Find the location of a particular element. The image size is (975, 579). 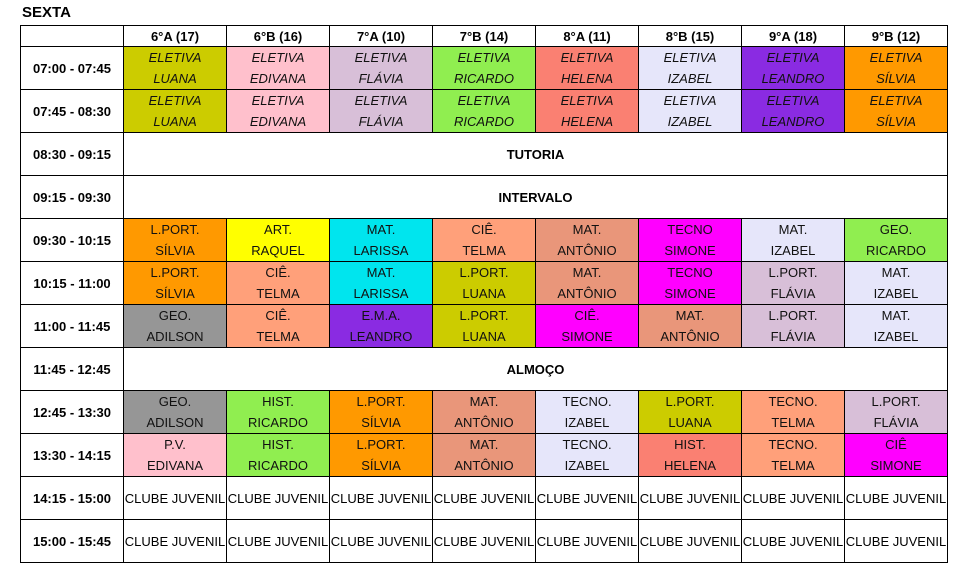

lesson-cell: L.PORT. LUANA is located at coordinates (690, 412).